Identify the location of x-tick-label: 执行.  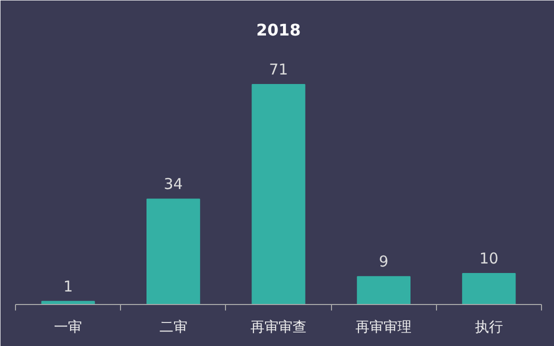
(488, 326).